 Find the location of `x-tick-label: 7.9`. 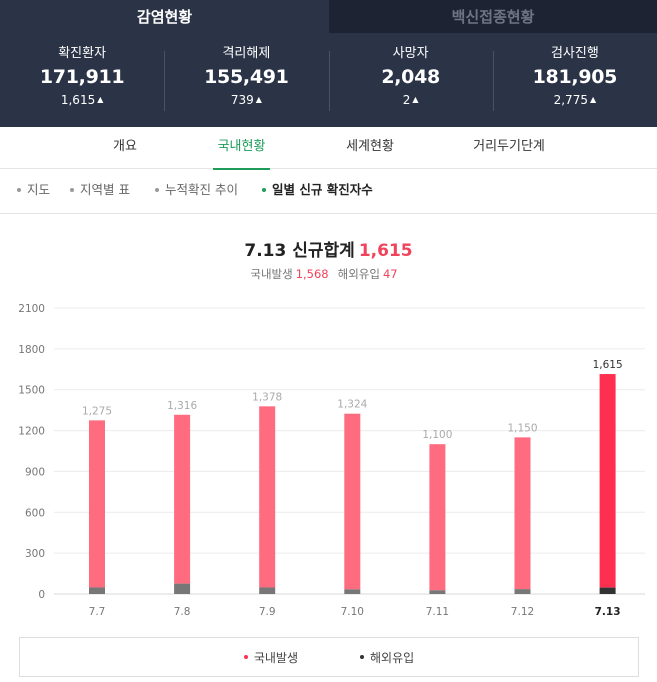

x-tick-label: 7.9 is located at coordinates (267, 612).